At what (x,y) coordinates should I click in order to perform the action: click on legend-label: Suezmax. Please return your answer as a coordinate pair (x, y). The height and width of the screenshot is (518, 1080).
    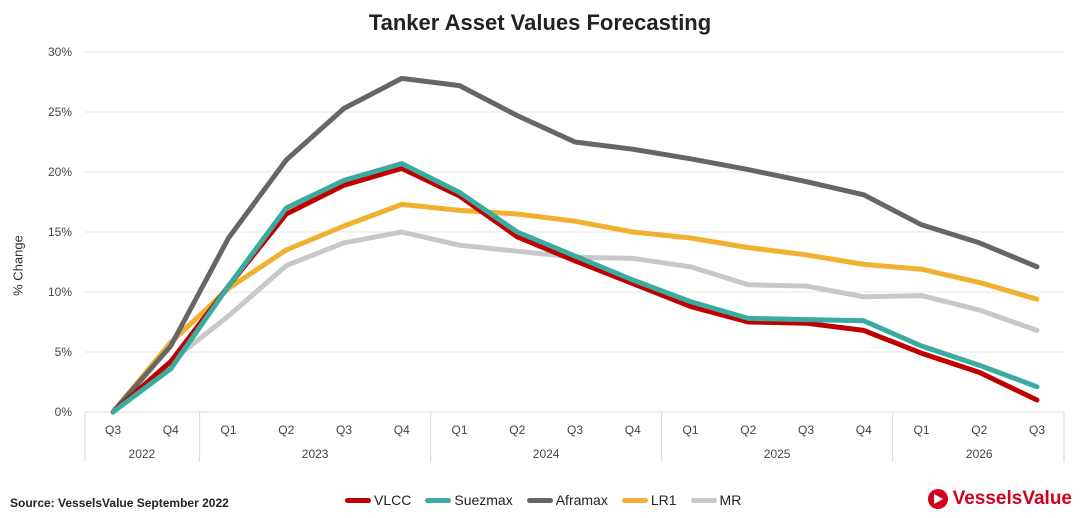
    Looking at the image, I should click on (483, 500).